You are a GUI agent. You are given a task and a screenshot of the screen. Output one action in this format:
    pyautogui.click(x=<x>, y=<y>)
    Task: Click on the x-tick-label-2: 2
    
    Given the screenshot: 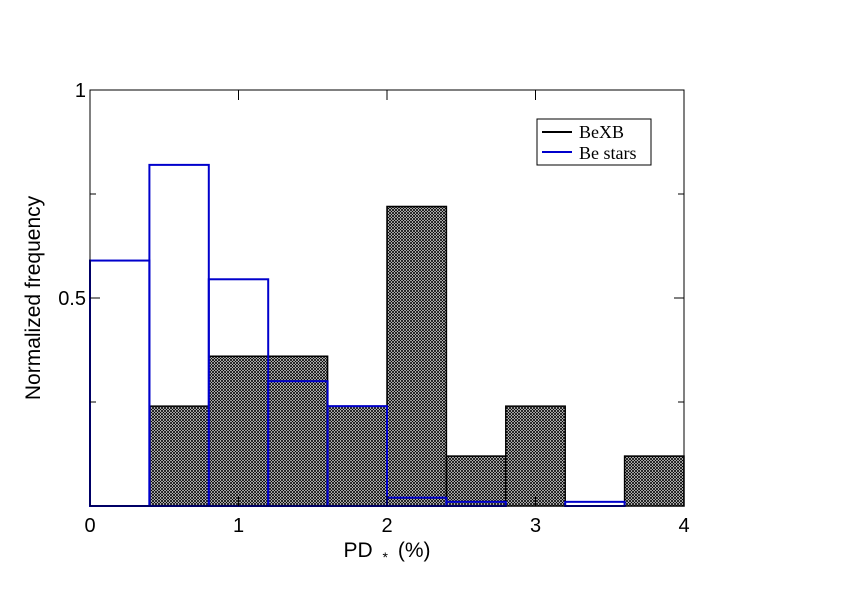 What is the action you would take?
    pyautogui.click(x=386, y=526)
    